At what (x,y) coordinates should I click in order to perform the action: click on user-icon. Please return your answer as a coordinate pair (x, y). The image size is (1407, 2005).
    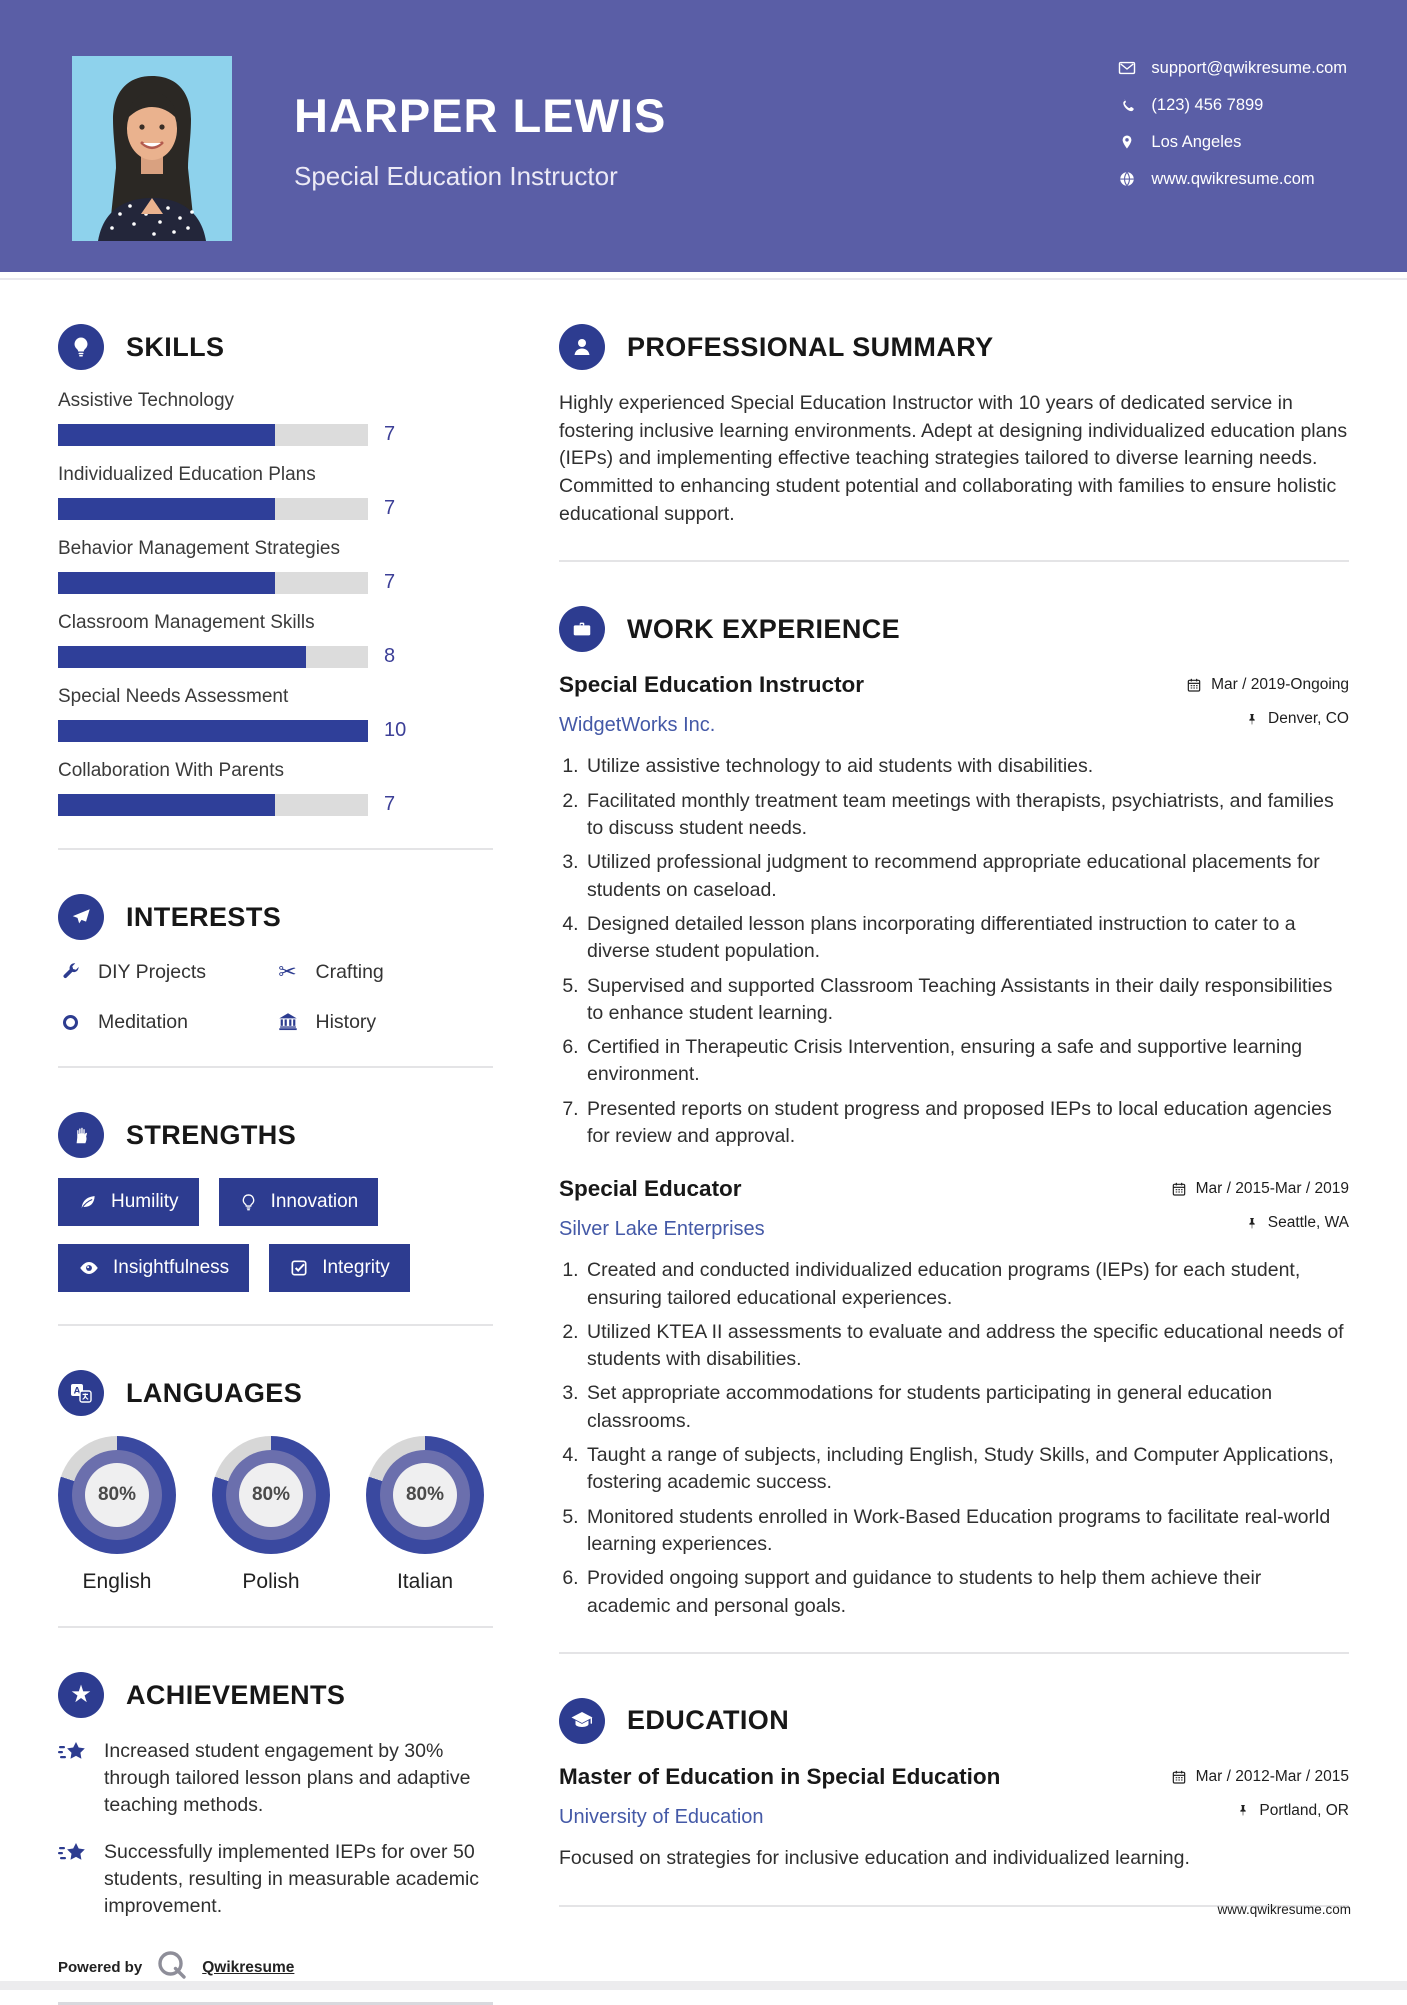
    Looking at the image, I should click on (582, 347).